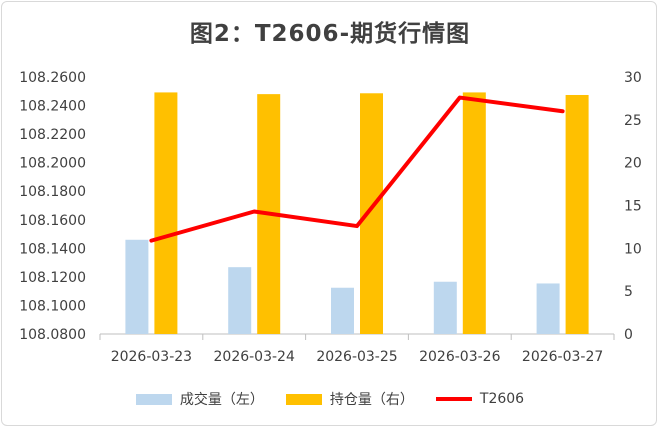 The image size is (660, 429). Describe the element at coordinates (628, 335) in the screenshot. I see `right-tick-label: 0` at that location.